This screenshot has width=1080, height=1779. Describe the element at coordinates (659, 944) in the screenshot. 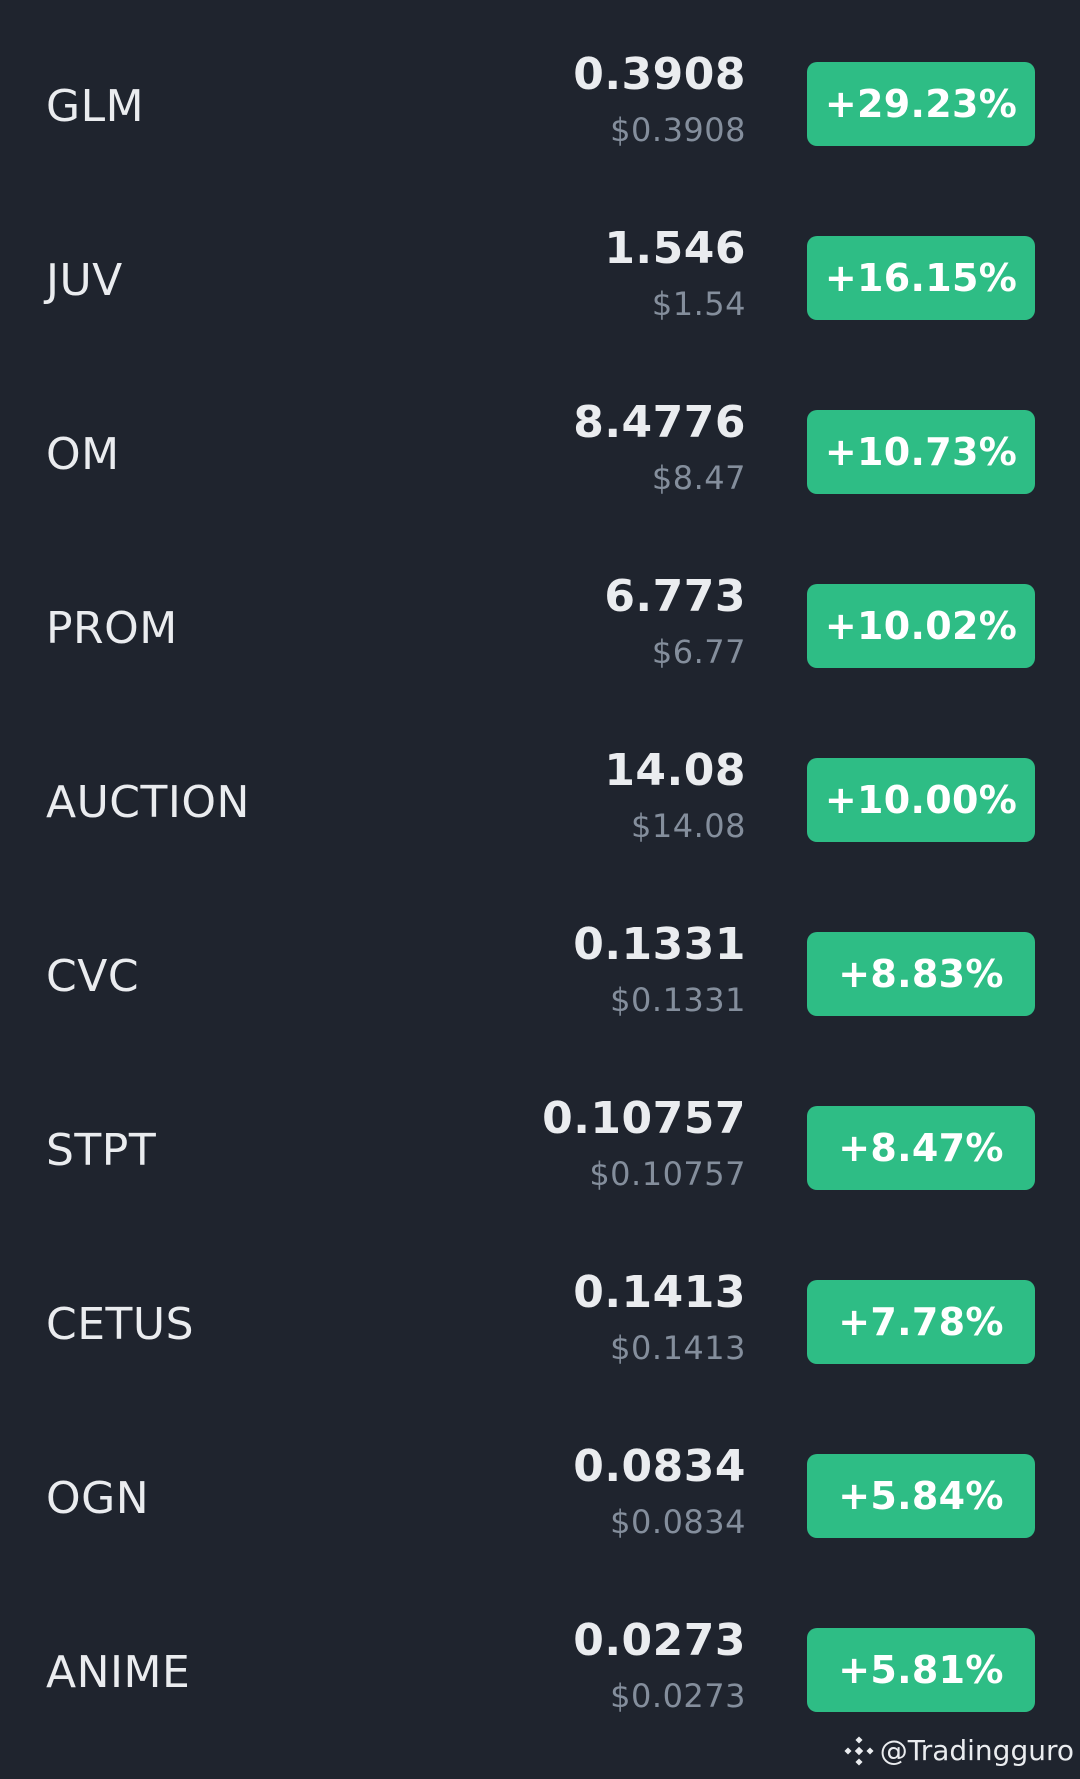

I see `last-price: 0.1331` at that location.